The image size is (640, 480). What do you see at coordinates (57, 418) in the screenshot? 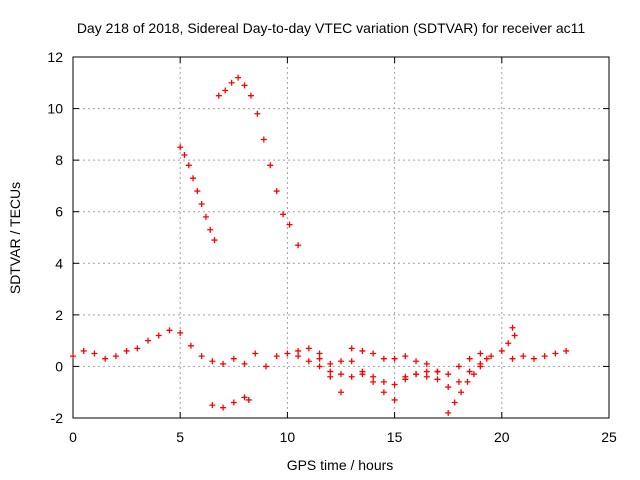
I see `y-tick-label: -2` at bounding box center [57, 418].